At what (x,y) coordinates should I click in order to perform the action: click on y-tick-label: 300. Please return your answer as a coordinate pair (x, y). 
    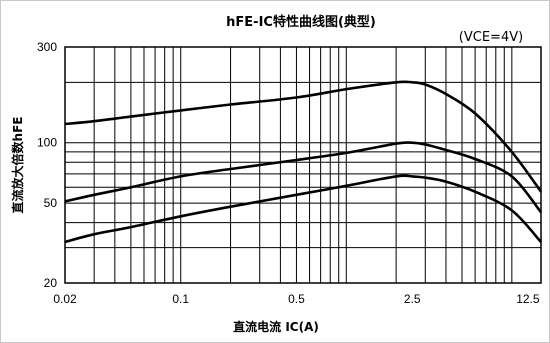
    Looking at the image, I should click on (47, 47).